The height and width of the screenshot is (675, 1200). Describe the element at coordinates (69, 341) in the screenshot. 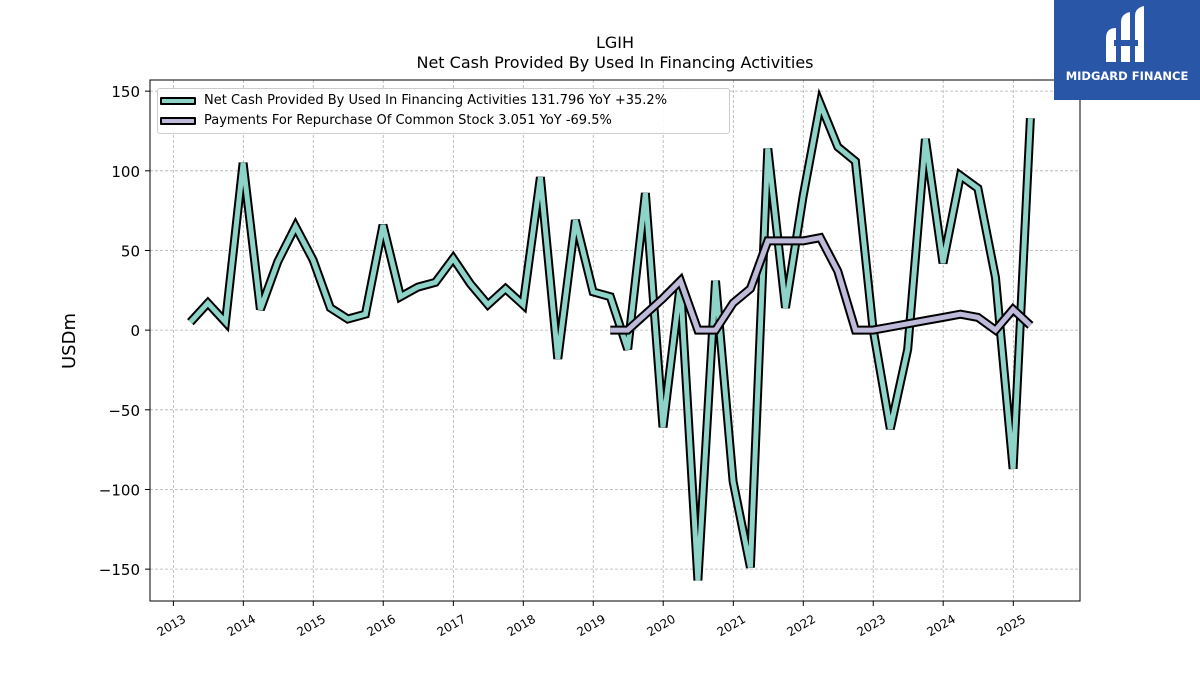

I see `y-axis-label: USDm` at that location.